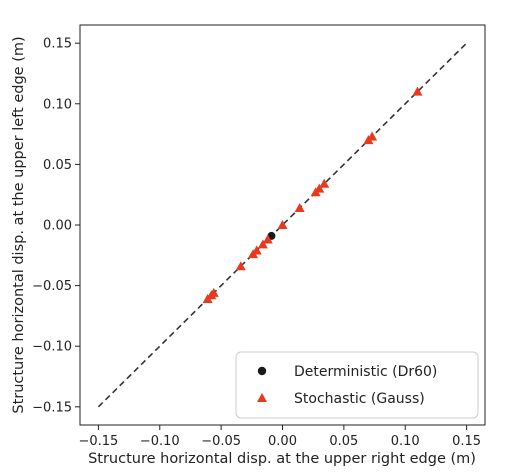 Image resolution: width=508 pixels, height=473 pixels. Describe the element at coordinates (365, 372) in the screenshot. I see `legend-label-deterministic: Deterministic (Dr60)` at that location.